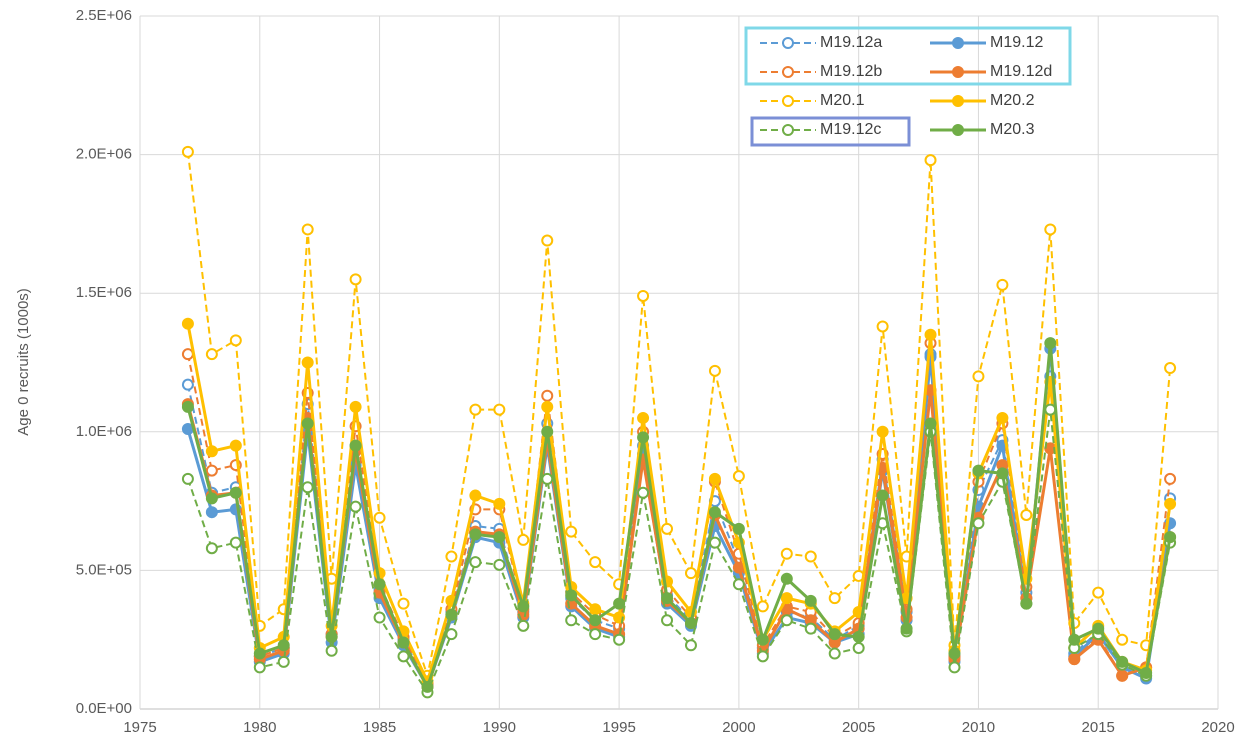 This screenshot has width=1254, height=747. Describe the element at coordinates (1098, 727) in the screenshot. I see `x-tick-label: 2015` at that location.